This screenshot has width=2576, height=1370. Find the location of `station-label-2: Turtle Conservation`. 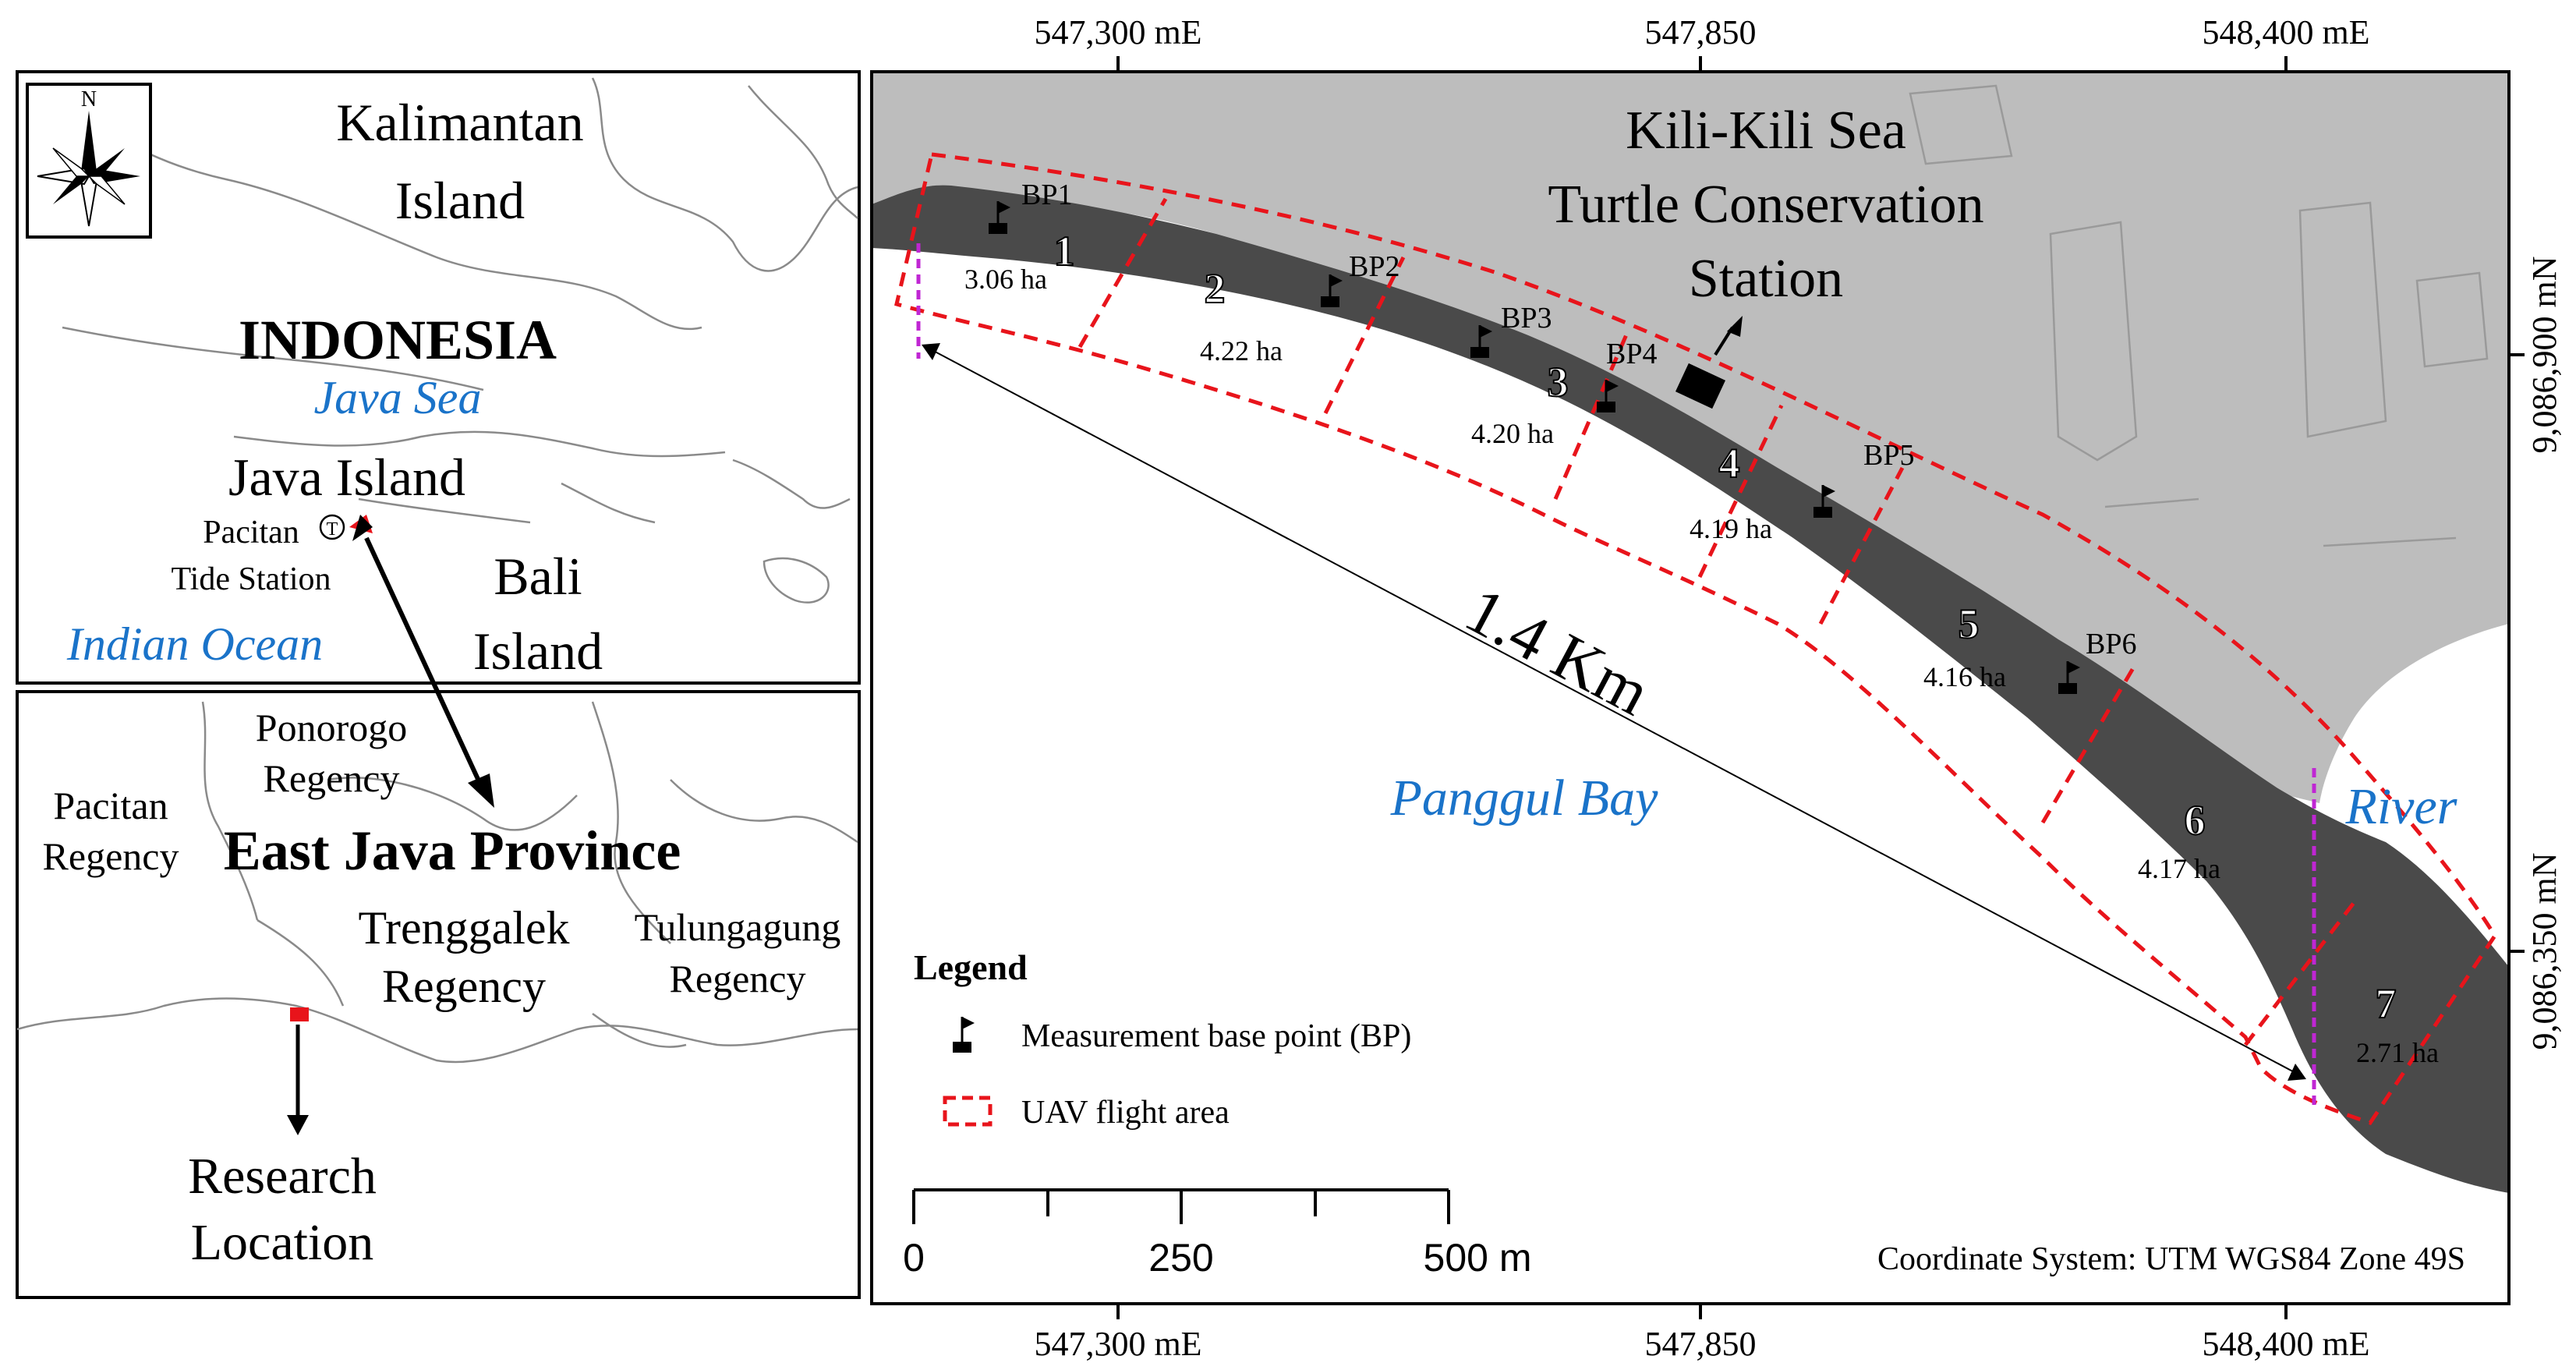

station-label-2: Turtle Conservation is located at coordinates (1765, 205).